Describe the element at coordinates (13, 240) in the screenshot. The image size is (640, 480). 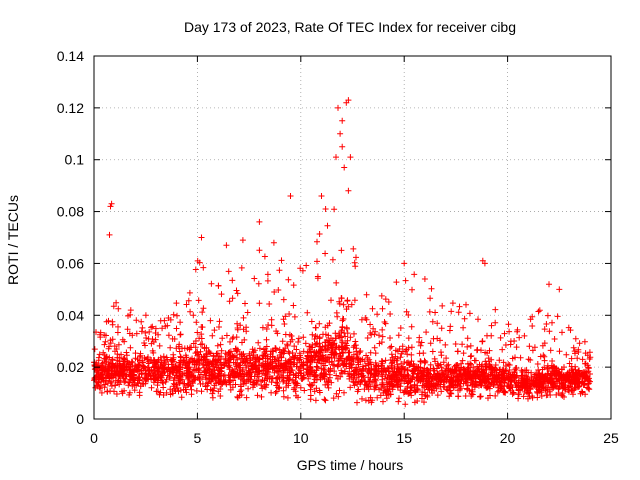
I see `y-axis-label: ROTI / TECUs` at that location.